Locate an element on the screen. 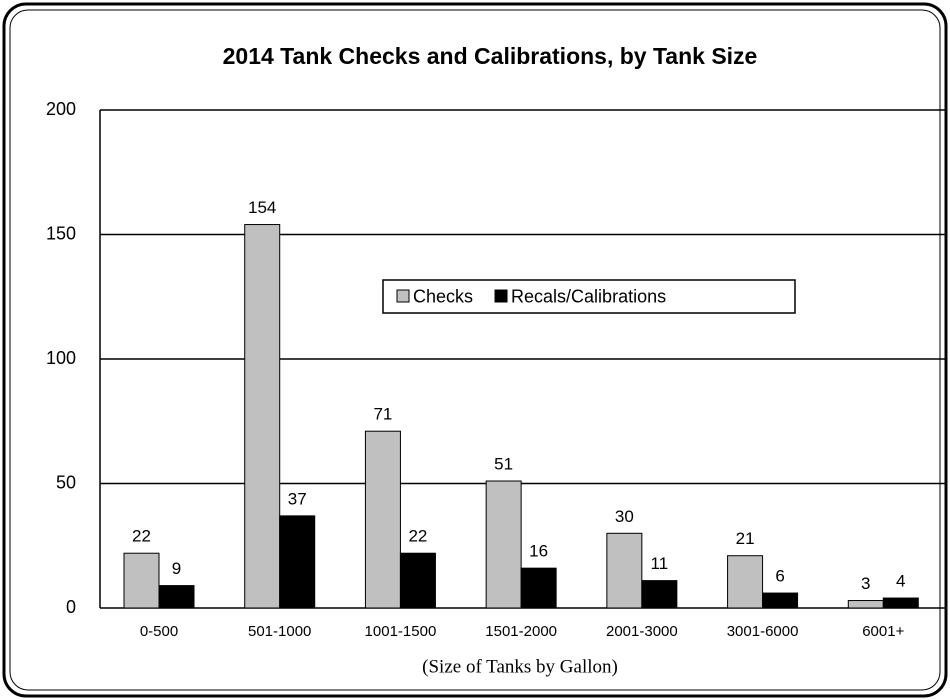  x-tick-label: 501-1000 is located at coordinates (279, 631).